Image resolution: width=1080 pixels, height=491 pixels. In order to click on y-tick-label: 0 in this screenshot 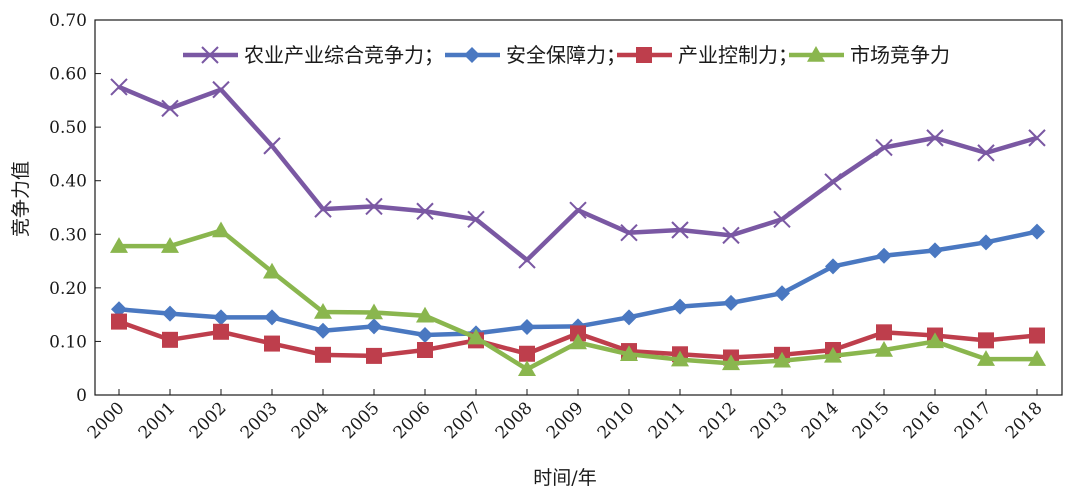, I will do `click(81, 396)`.